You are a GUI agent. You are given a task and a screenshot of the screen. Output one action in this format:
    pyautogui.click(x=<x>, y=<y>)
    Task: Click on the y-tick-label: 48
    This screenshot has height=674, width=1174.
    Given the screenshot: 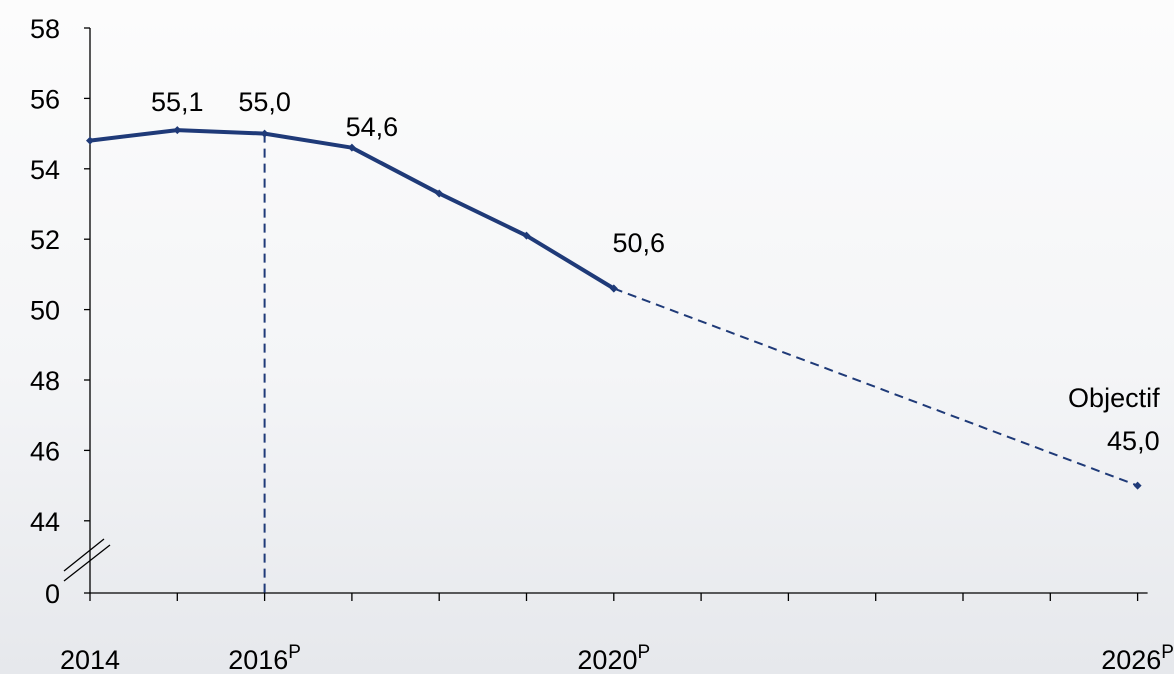 What is the action you would take?
    pyautogui.click(x=45, y=381)
    